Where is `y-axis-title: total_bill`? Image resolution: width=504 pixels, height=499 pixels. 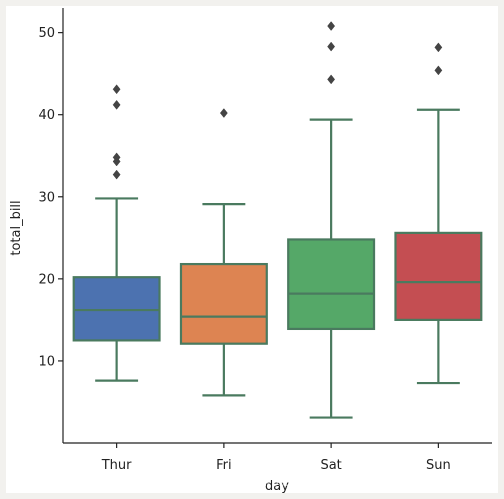
y-axis-title: total_bill is located at coordinates (16, 227).